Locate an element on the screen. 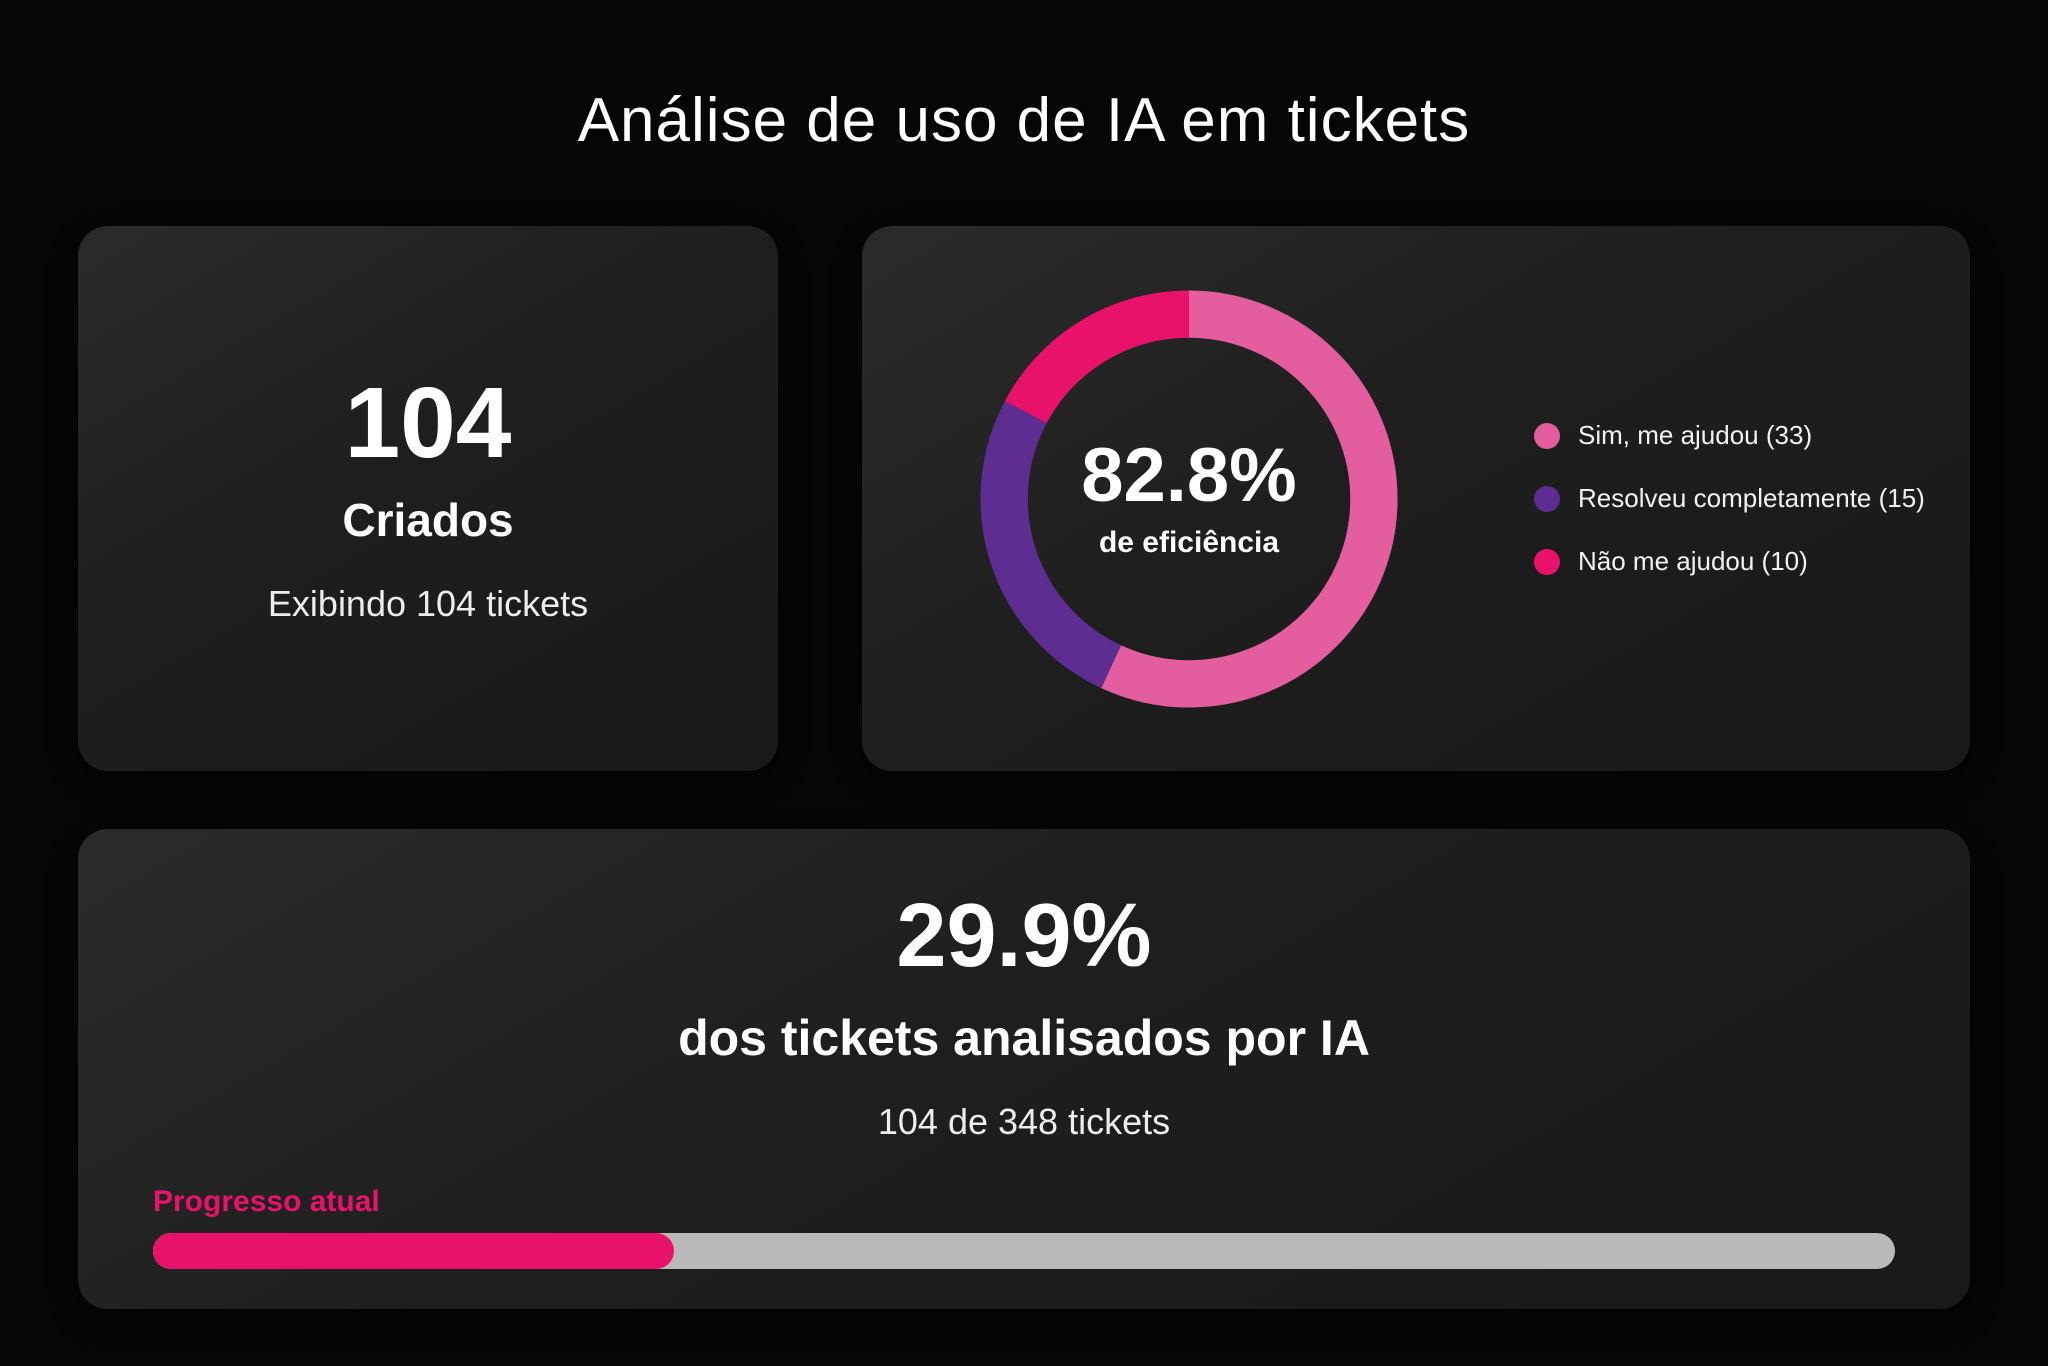 This screenshot has width=2048, height=1366. donut-svg is located at coordinates (1189, 498).